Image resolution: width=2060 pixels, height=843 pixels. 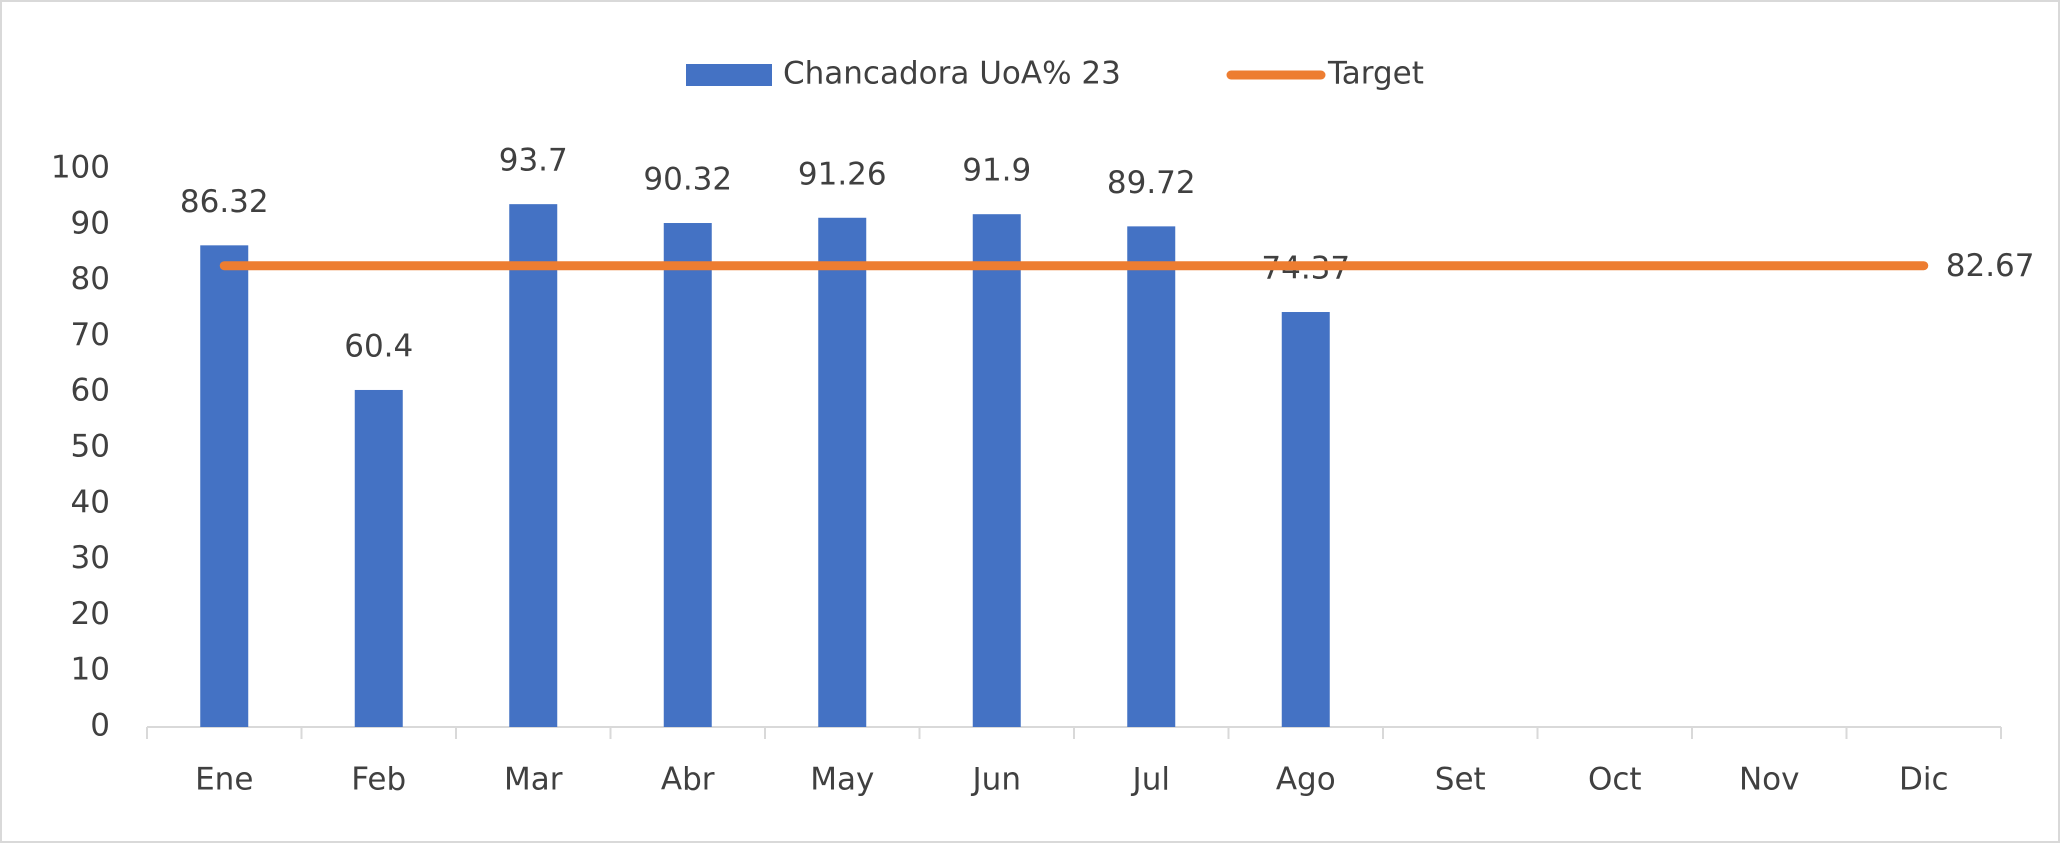 What do you see at coordinates (90, 670) in the screenshot?
I see `y-tick-label: 10` at bounding box center [90, 670].